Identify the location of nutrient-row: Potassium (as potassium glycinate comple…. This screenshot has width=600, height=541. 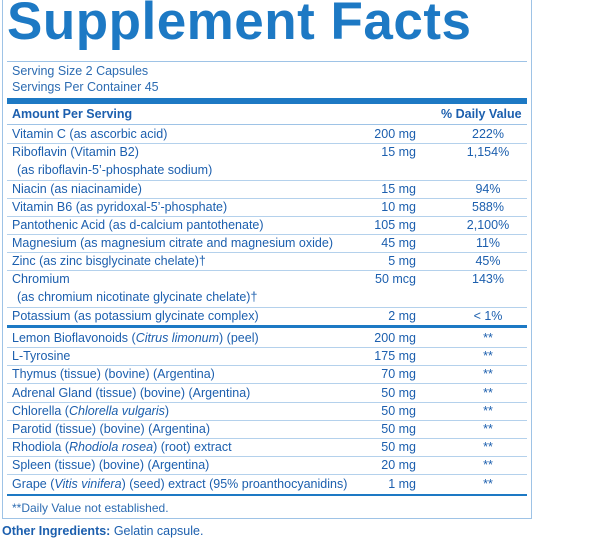
(267, 317).